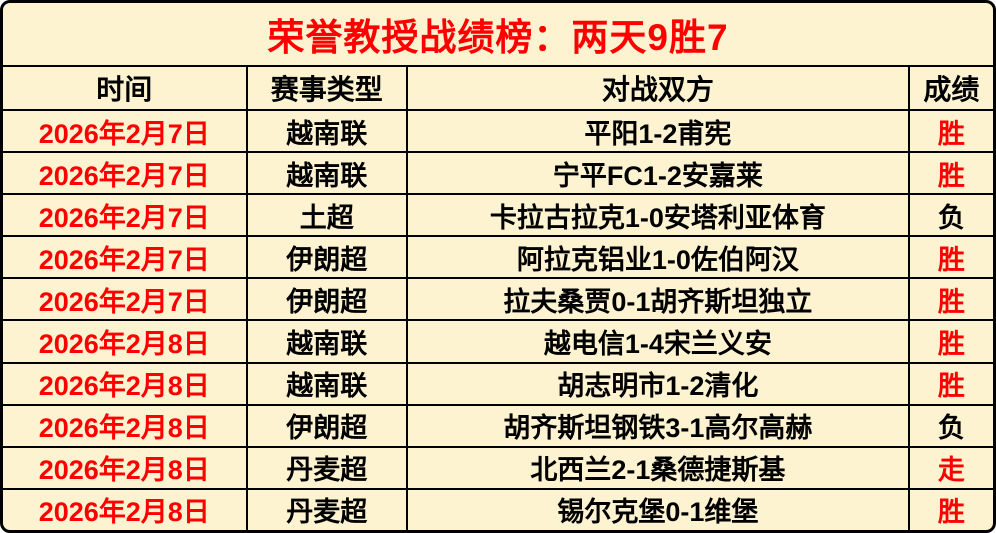  I want to click on table-row: 2026年2月7日 土超 卡拉古拉克1-0安塔利亚体育 负, so click(498, 216).